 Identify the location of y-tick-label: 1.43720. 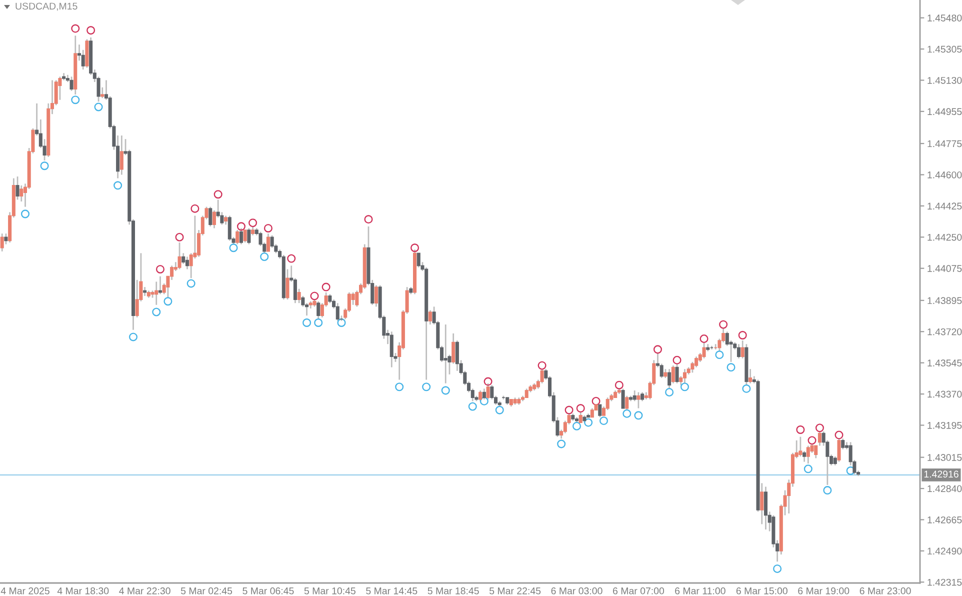
(945, 332).